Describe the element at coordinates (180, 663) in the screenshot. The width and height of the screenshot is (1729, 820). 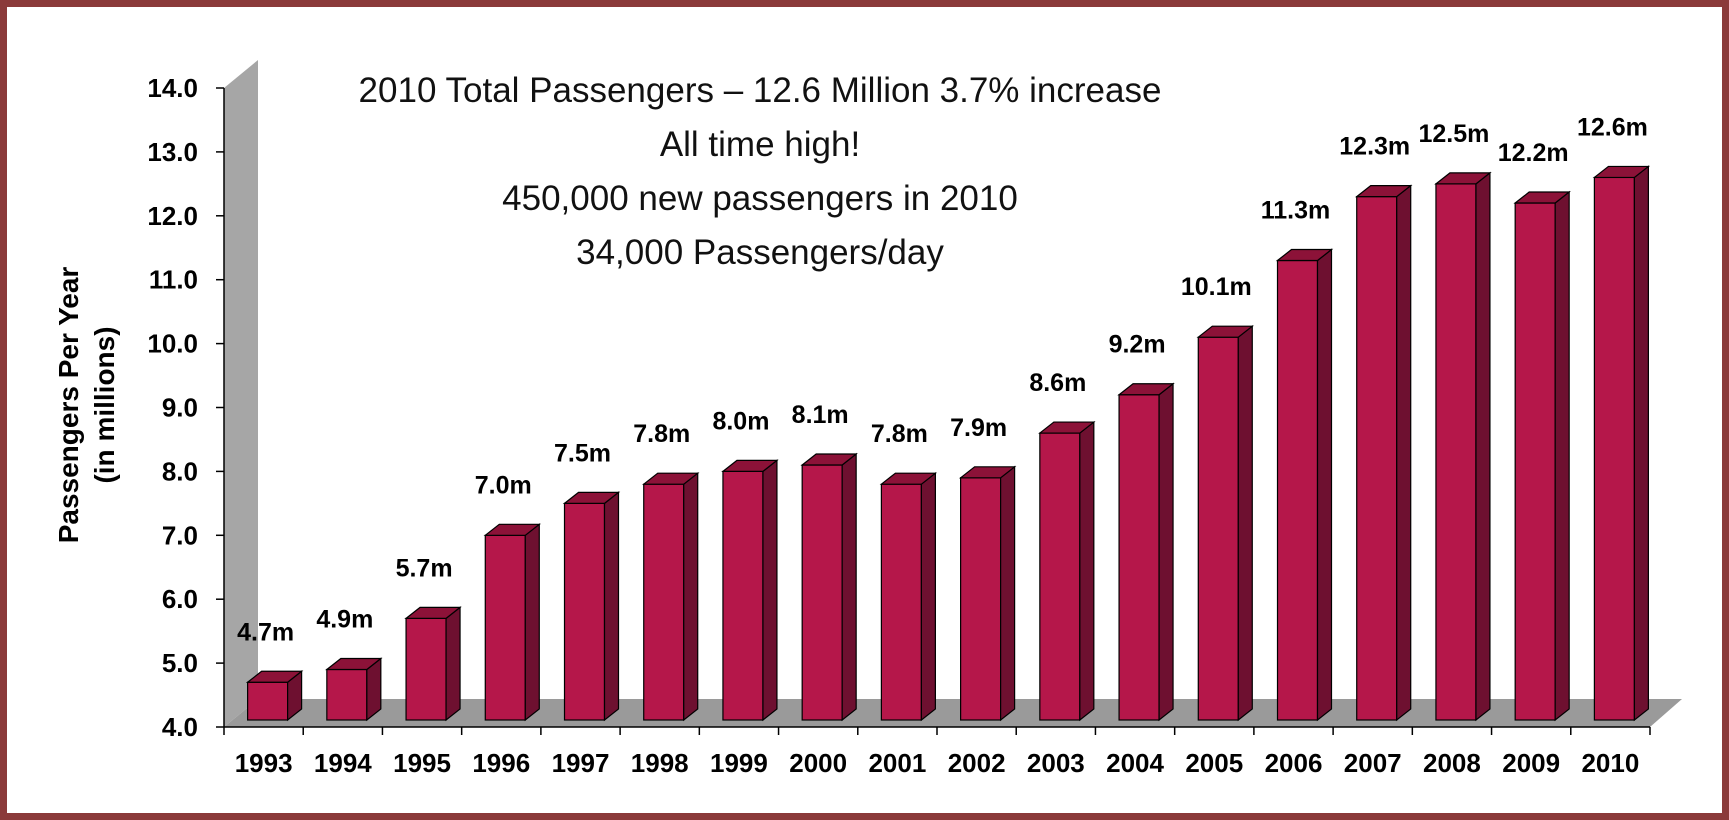
I see `y-tick-label: 5.0` at that location.